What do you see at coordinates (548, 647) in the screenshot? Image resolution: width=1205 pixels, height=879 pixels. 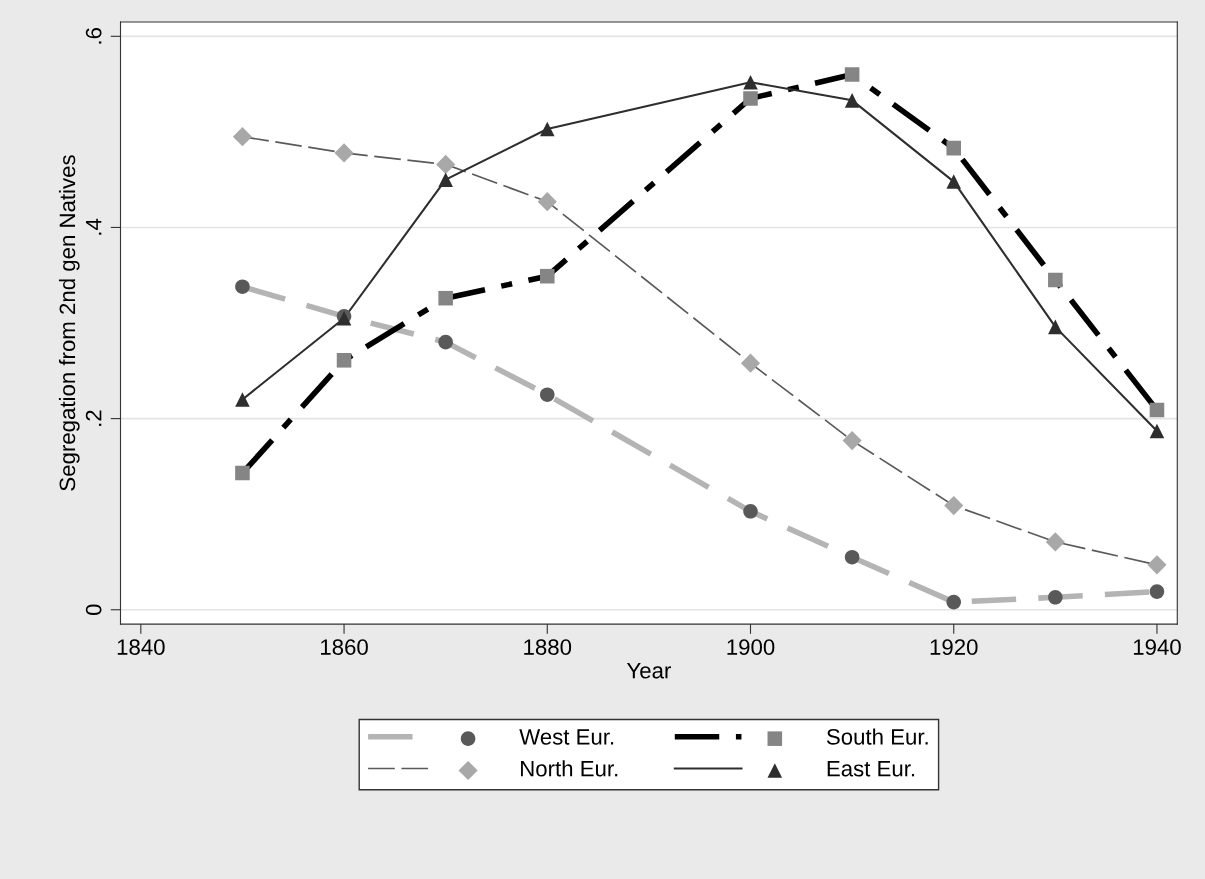 I see `x-tick-label: 1880` at bounding box center [548, 647].